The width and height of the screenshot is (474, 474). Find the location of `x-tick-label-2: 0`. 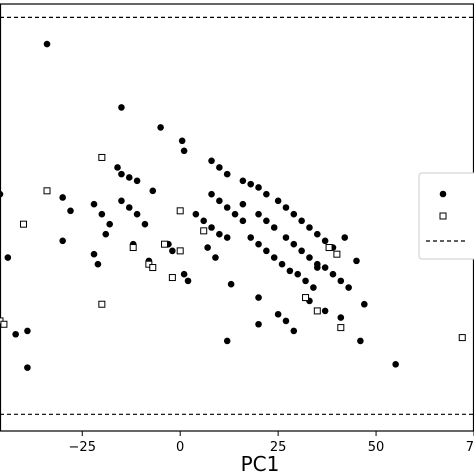

x-tick-label-2: 0 is located at coordinates (180, 447).